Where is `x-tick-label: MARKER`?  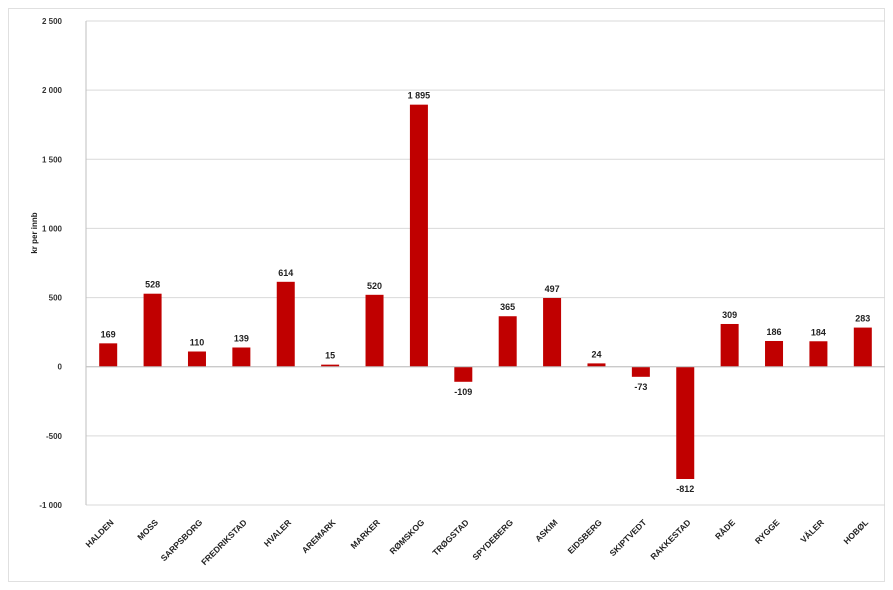
x-tick-label: MARKER is located at coordinates (364, 533).